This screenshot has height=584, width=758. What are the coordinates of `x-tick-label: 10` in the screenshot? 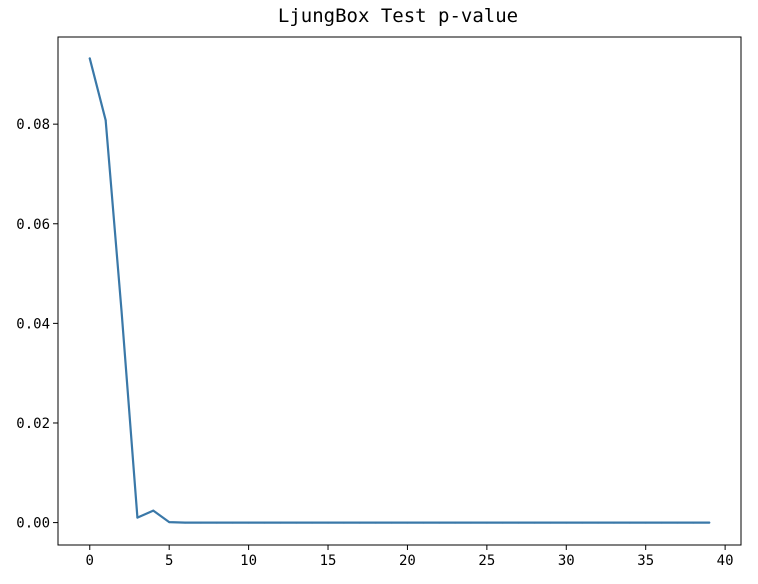 It's located at (248, 561).